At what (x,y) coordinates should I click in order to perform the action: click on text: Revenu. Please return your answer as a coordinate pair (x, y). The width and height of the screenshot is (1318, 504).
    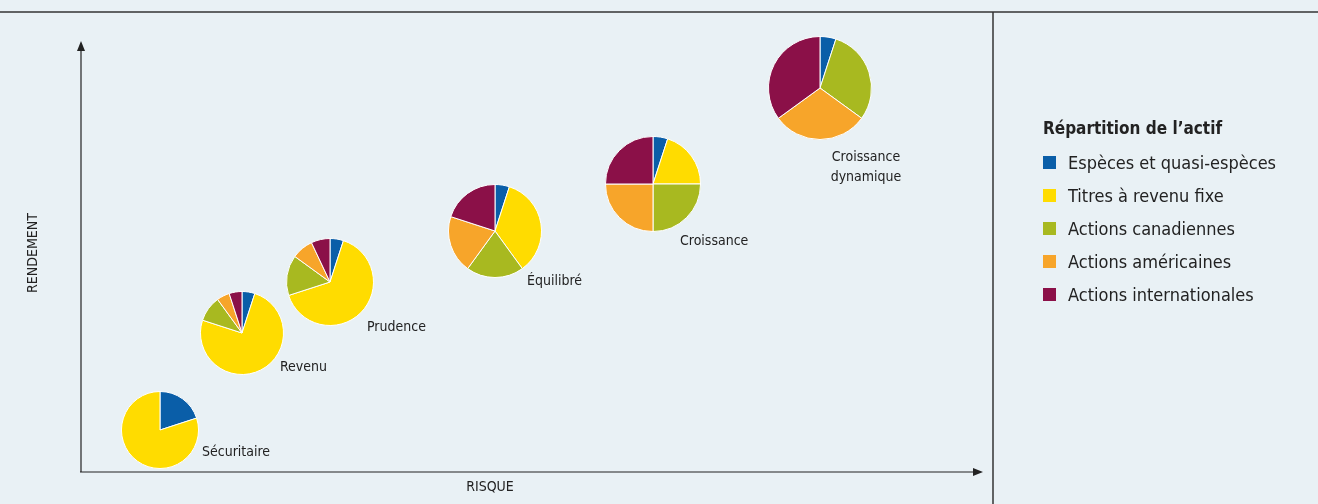
    Looking at the image, I should click on (304, 366).